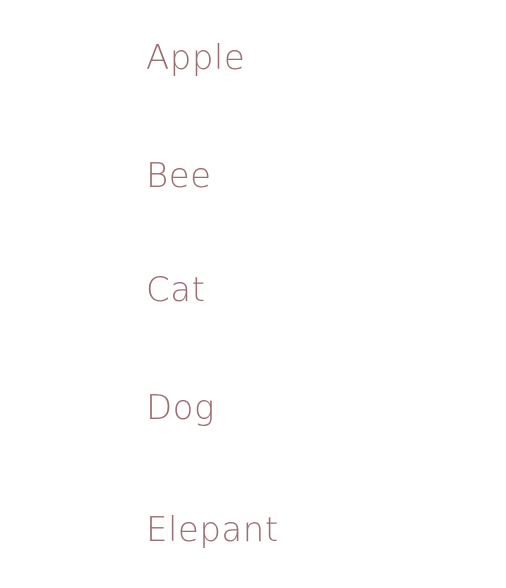 Image resolution: width=506 pixels, height=588 pixels. What do you see at coordinates (179, 176) in the screenshot?
I see `list-item-bee: Bee` at bounding box center [179, 176].